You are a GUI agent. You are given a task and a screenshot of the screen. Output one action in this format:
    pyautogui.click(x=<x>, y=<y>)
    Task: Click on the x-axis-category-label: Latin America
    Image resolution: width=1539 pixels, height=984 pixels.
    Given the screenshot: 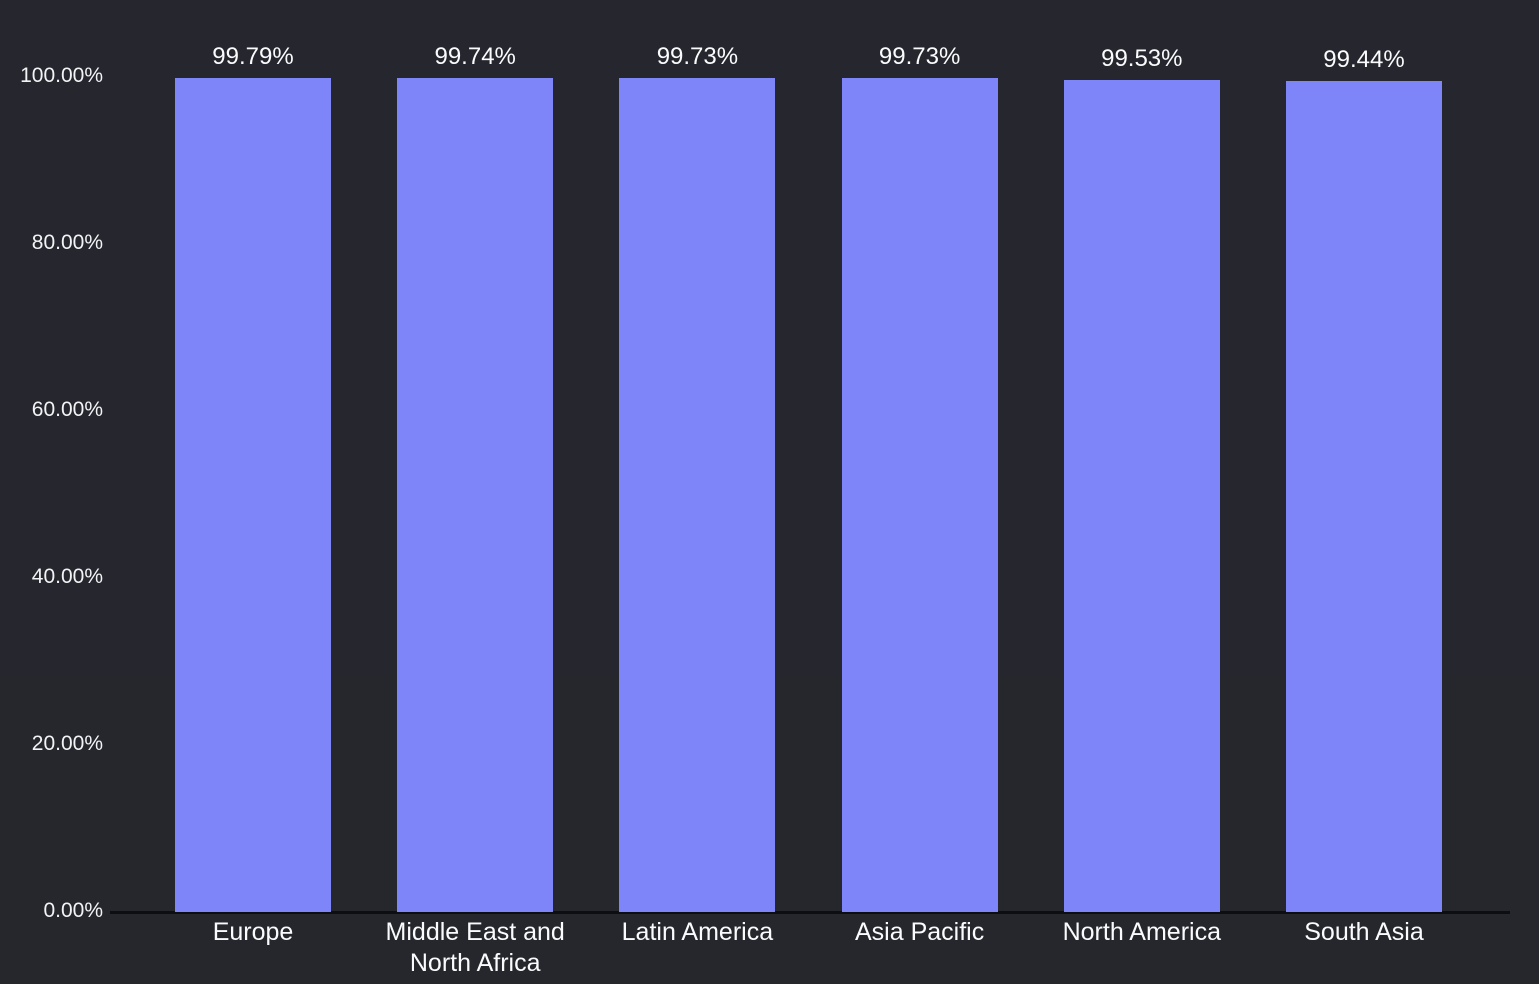 What is the action you would take?
    pyautogui.click(x=697, y=932)
    